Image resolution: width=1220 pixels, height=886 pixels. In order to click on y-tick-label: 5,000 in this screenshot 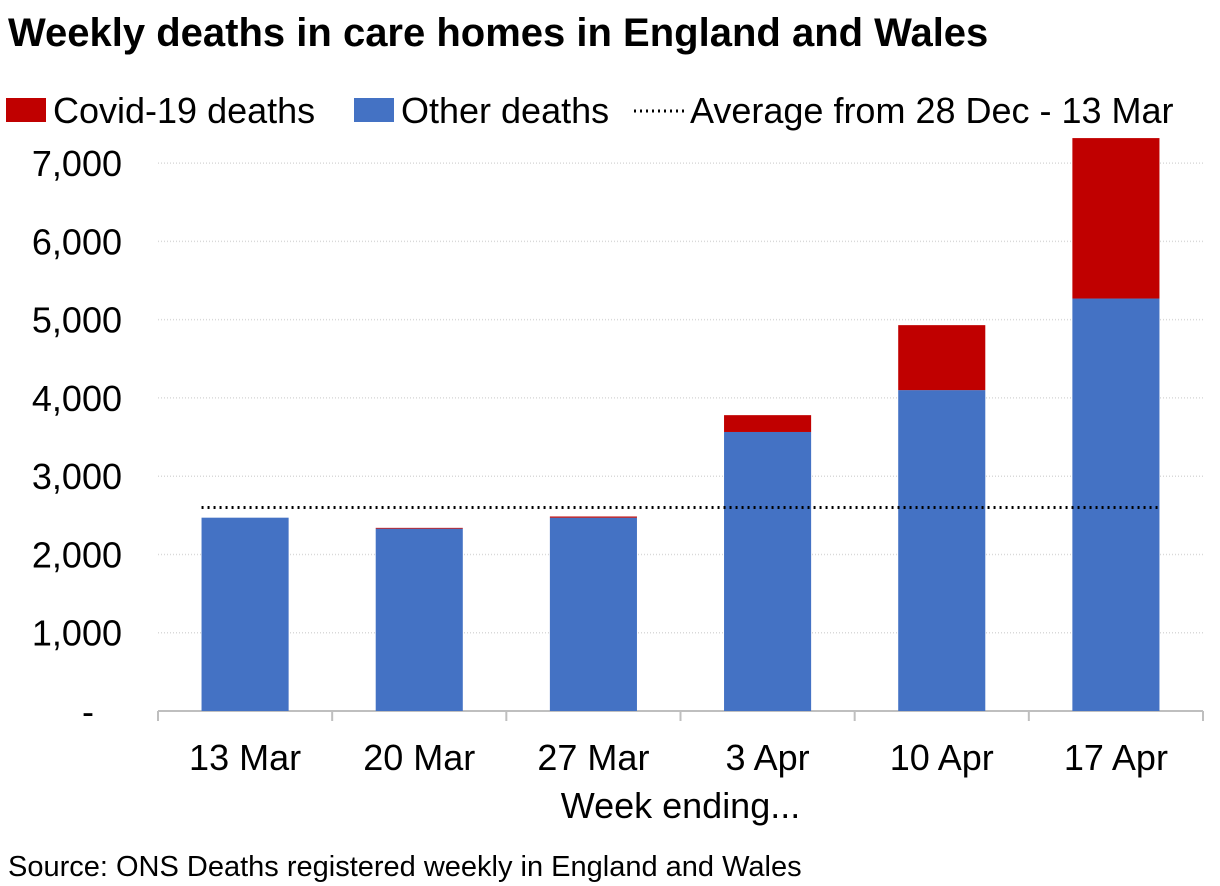, I will do `click(77, 320)`.